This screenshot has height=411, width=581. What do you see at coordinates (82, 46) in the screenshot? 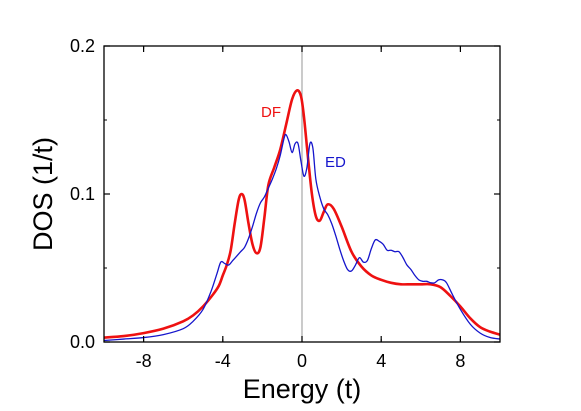
I see `y-tick-label: 0.2` at bounding box center [82, 46].